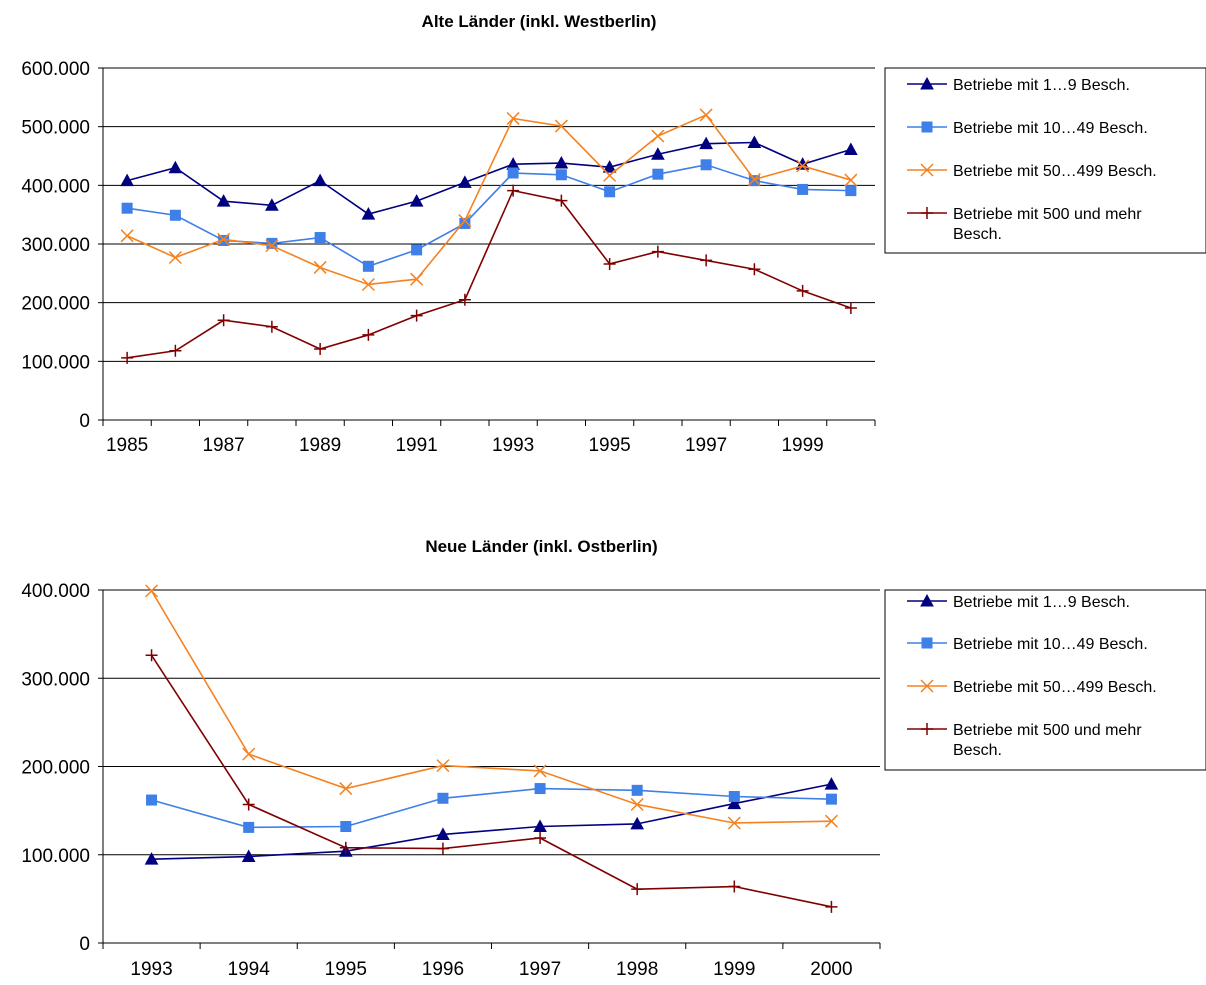 This screenshot has width=1206, height=985. What do you see at coordinates (1050, 128) in the screenshot?
I see `chart-1-legend-label: Betriebe mit 10…49 Besch.` at bounding box center [1050, 128].